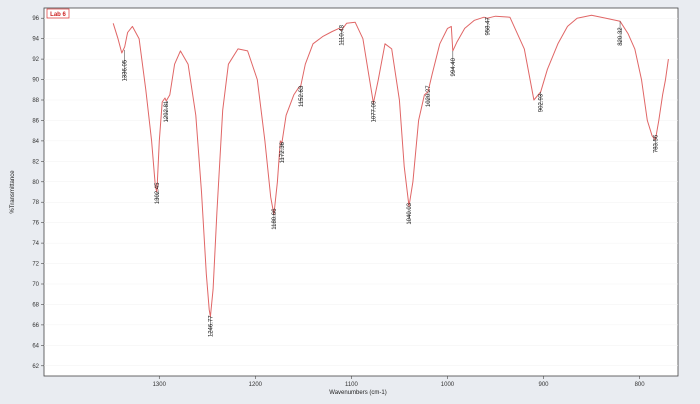  What do you see at coordinates (542, 102) in the screenshot?
I see `peak-label: 902.93` at bounding box center [542, 102].